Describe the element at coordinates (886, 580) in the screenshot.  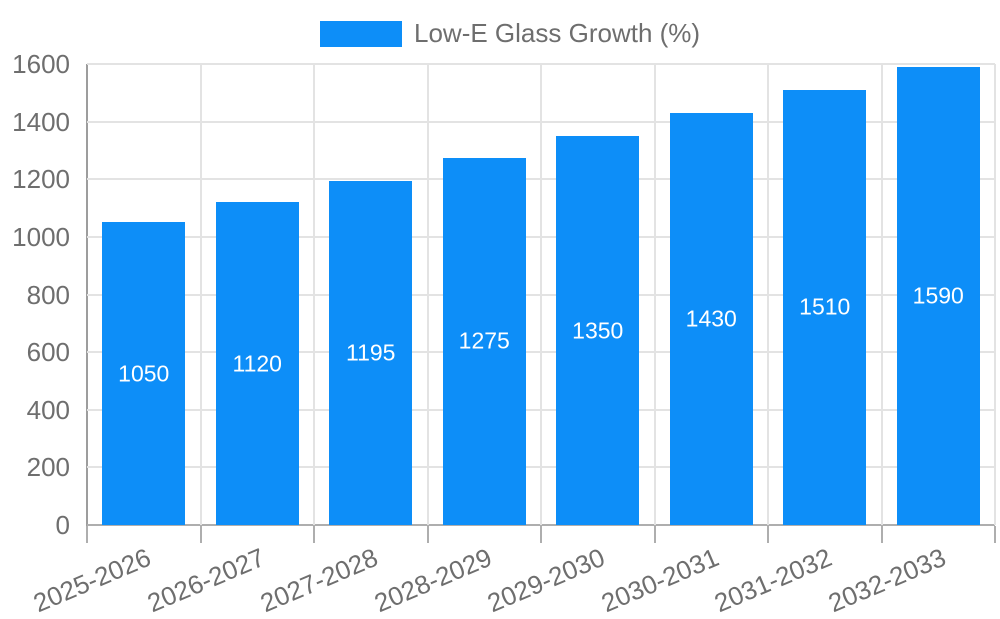
I see `x-tick-label: 2032-2033` at that location.